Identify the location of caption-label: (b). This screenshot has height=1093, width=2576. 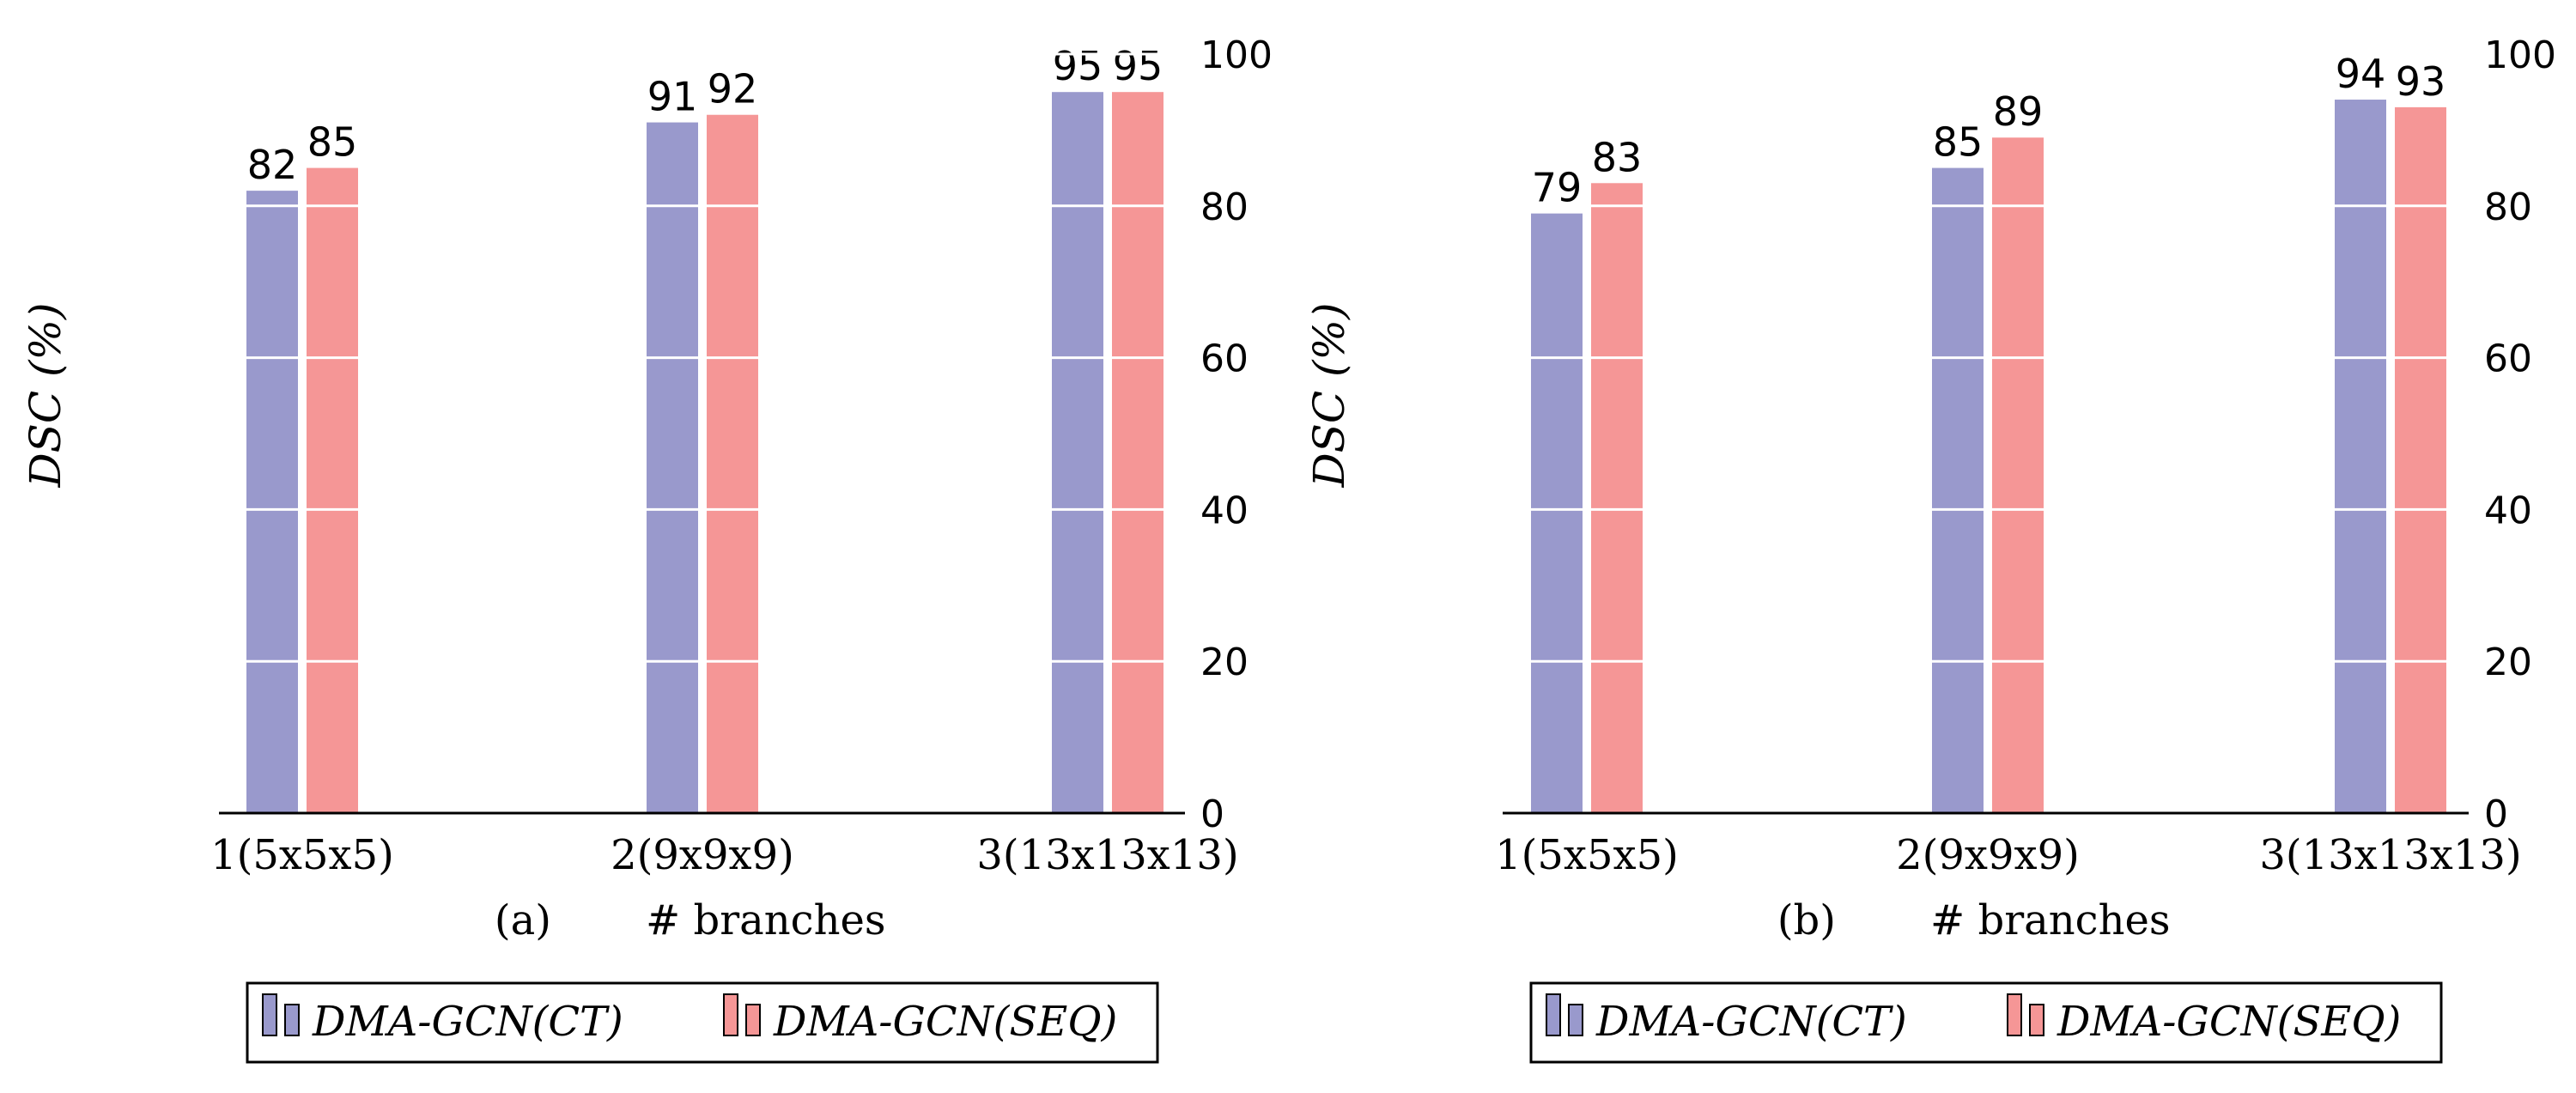
(1806, 920).